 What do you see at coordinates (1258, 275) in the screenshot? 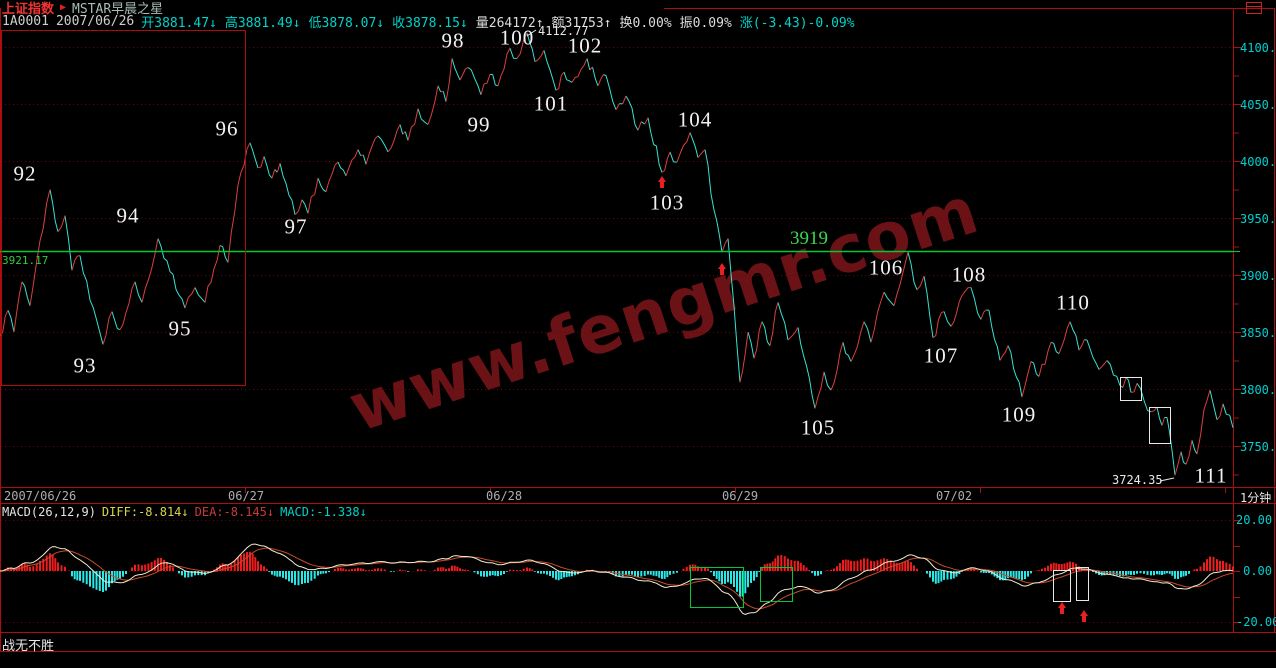
I see `price-axis-tick: 3900.0` at bounding box center [1258, 275].